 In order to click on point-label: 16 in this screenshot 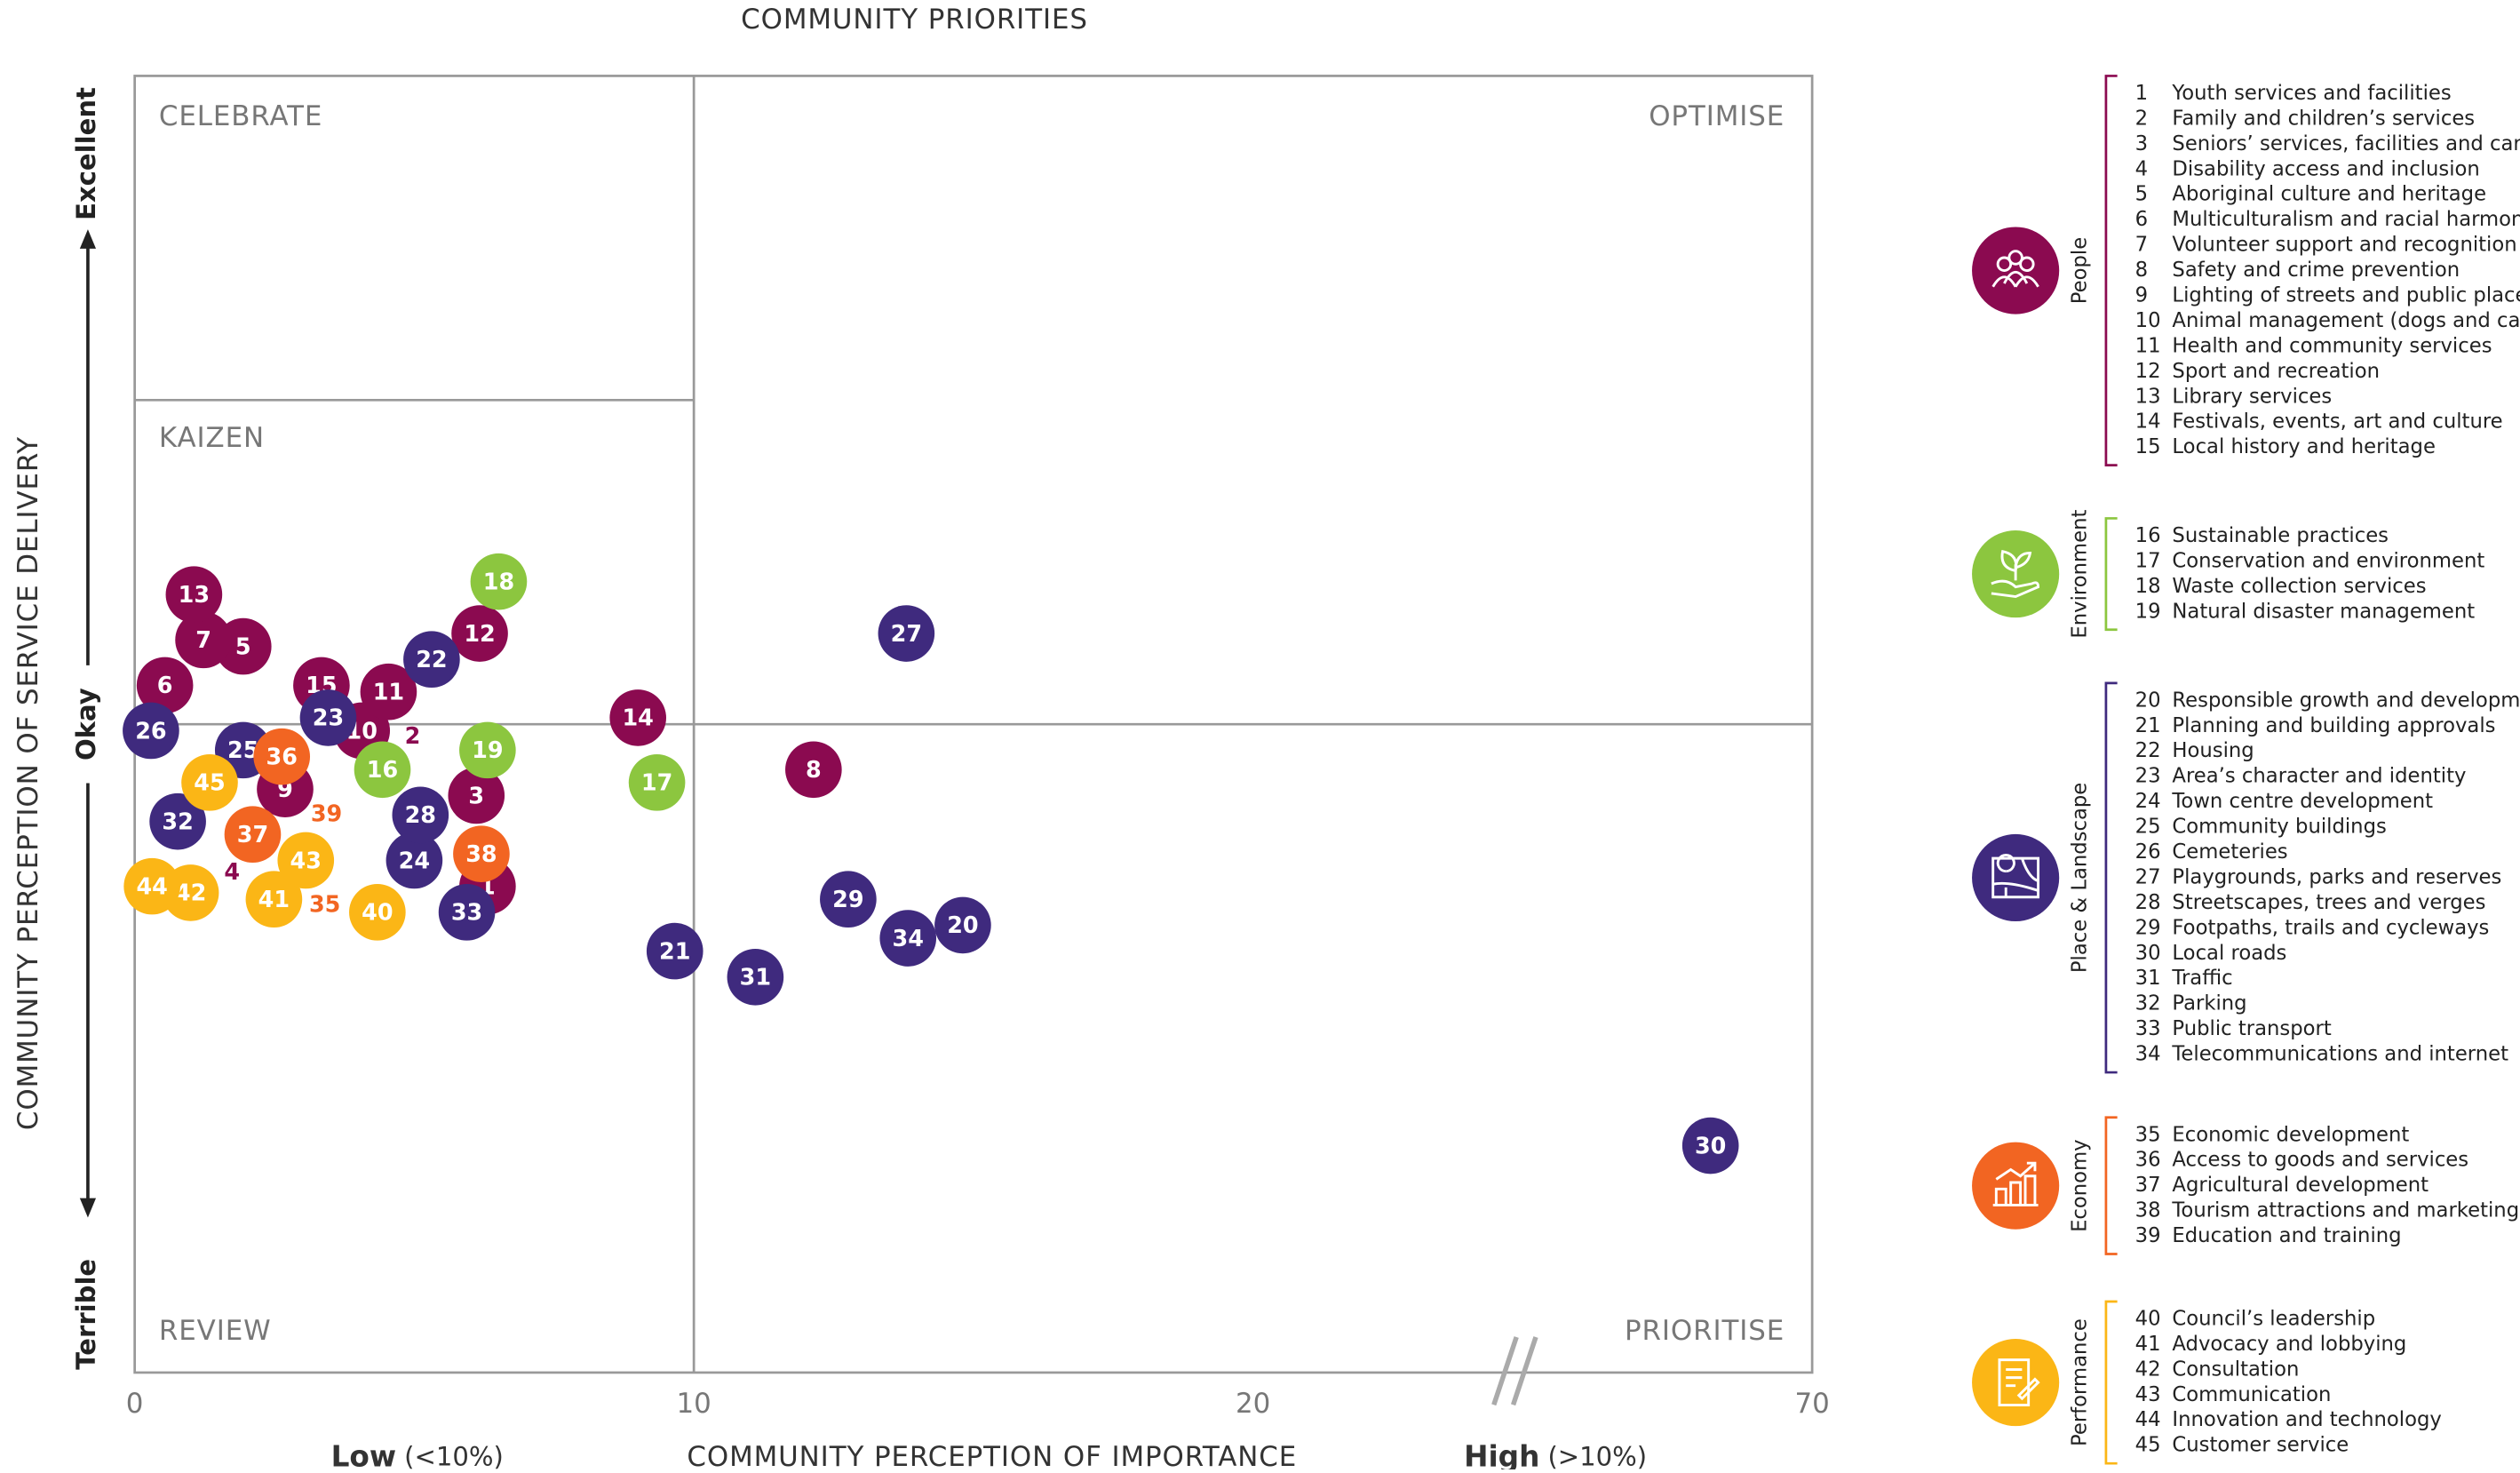, I will do `click(383, 769)`.